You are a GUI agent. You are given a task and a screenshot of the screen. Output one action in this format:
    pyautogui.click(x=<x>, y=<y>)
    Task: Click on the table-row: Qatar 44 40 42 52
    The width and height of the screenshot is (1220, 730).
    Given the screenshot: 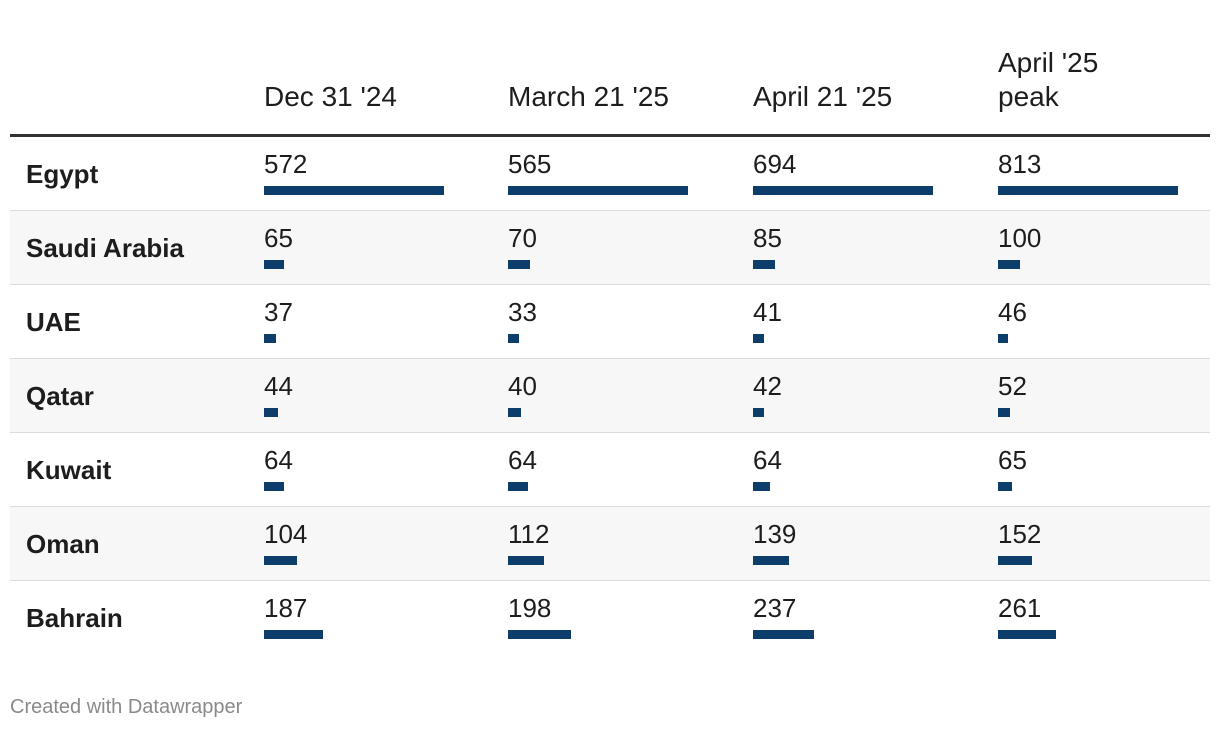 What is the action you would take?
    pyautogui.click(x=610, y=396)
    